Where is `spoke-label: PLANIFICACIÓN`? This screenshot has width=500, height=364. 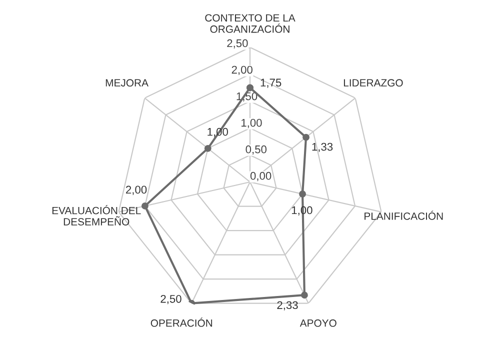 spoke-label: PLANIFICACIÓN is located at coordinates (403, 215).